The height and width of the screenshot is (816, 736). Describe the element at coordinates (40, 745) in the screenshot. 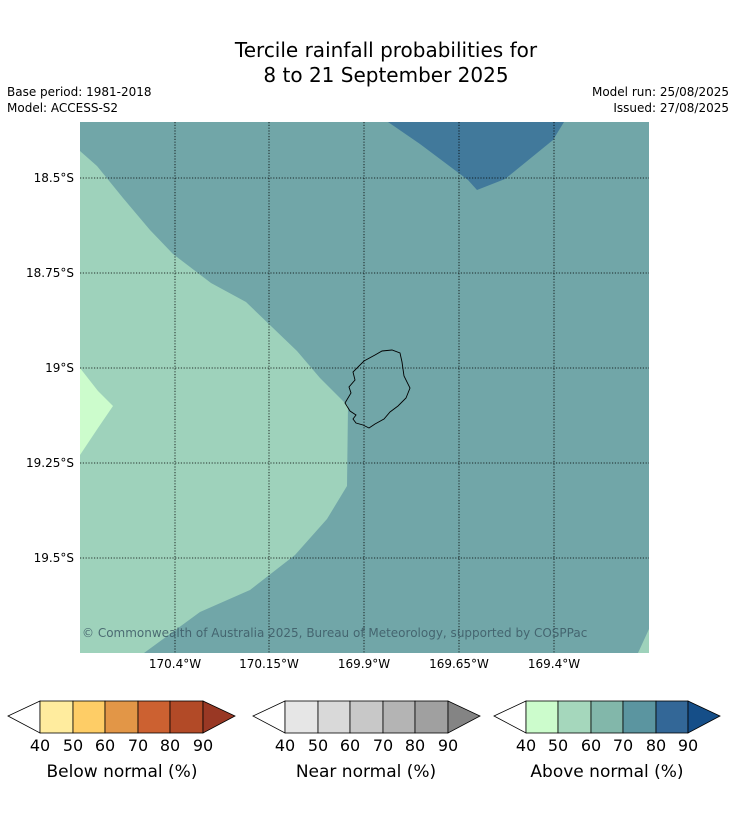

I see `cbar-below-tick-40: 40` at that location.